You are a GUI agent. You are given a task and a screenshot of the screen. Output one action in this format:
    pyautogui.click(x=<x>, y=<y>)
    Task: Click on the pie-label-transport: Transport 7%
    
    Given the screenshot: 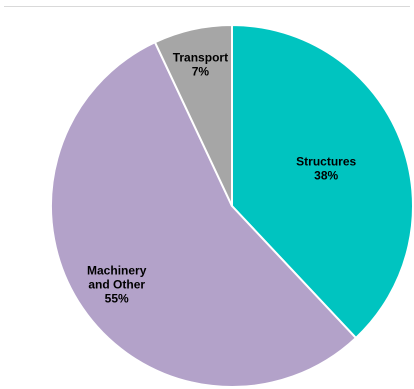 What is the action you would take?
    pyautogui.click(x=200, y=65)
    